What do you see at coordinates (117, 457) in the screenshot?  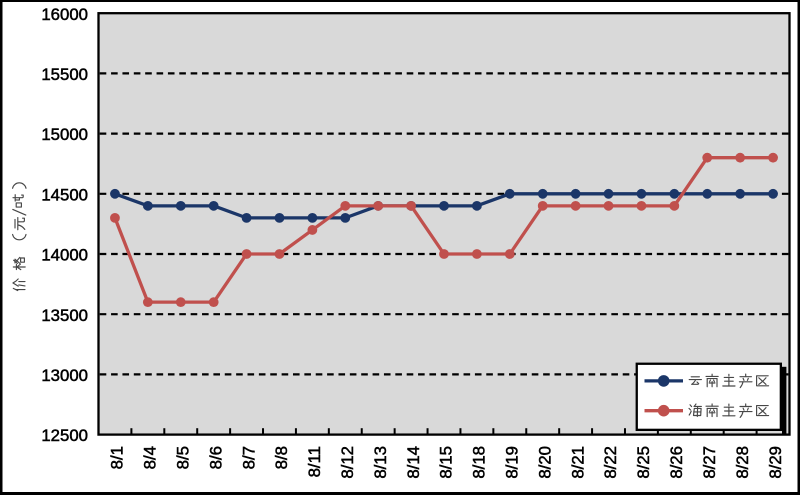 I see `svg-text: 8/1` at bounding box center [117, 457].